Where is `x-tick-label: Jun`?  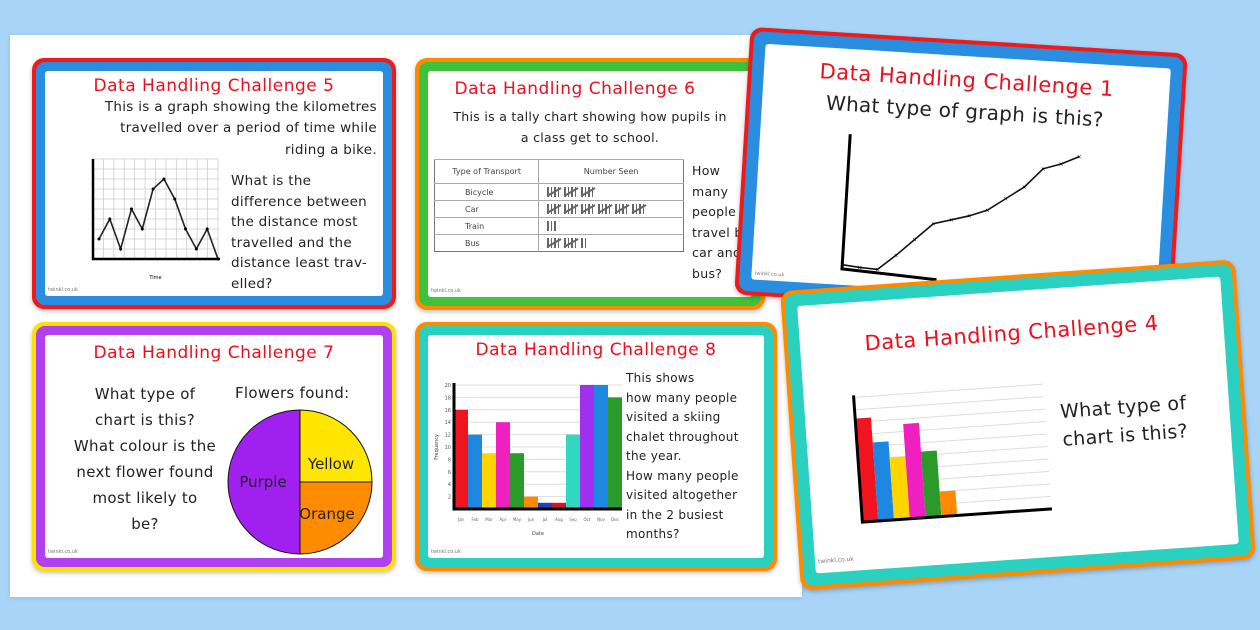 x-tick-label: Jun is located at coordinates (531, 519).